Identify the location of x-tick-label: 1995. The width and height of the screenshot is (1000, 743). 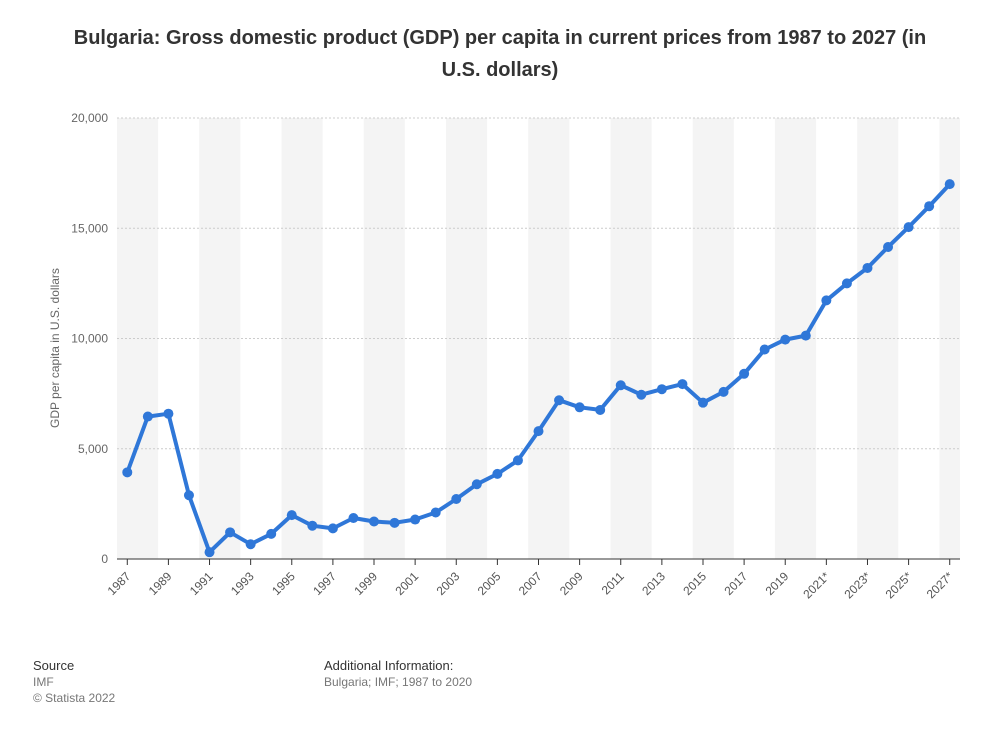
(283, 583).